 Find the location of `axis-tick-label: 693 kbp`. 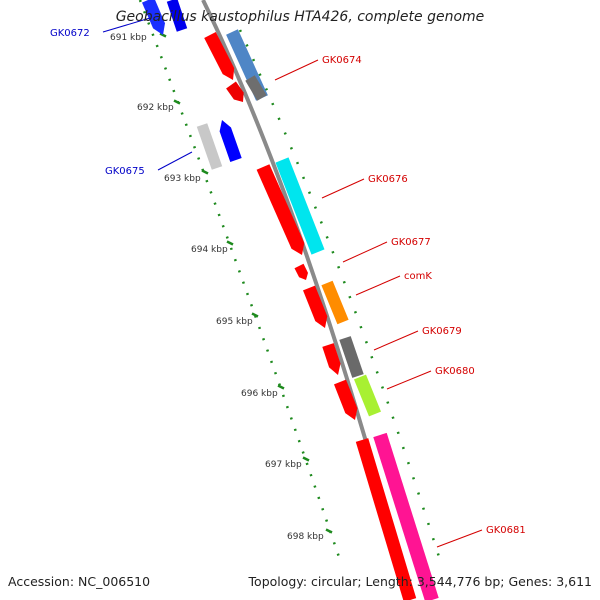

axis-tick-label: 693 kbp is located at coordinates (182, 179).